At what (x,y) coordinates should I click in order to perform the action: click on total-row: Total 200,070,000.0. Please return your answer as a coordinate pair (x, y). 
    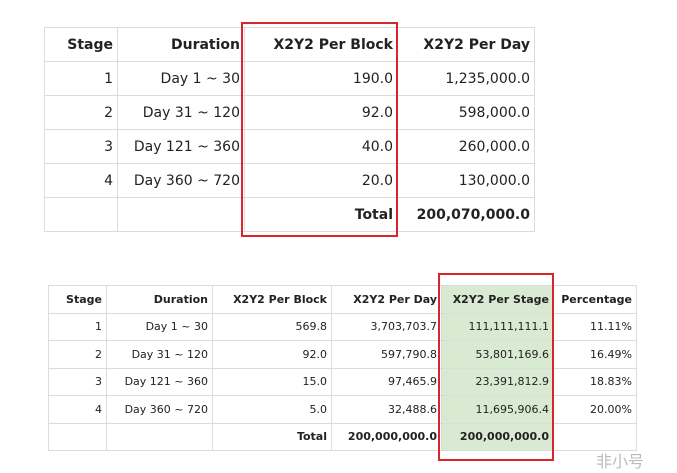
    Looking at the image, I should click on (289, 214).